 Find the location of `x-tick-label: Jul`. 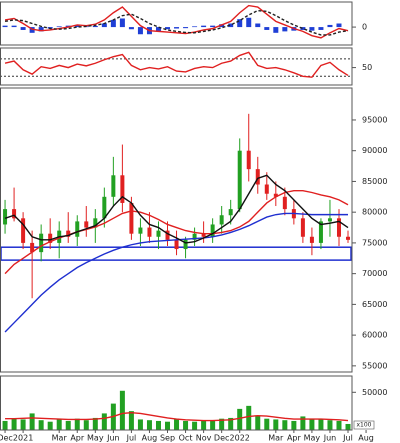

x-tick-label: Jul is located at coordinates (131, 438).